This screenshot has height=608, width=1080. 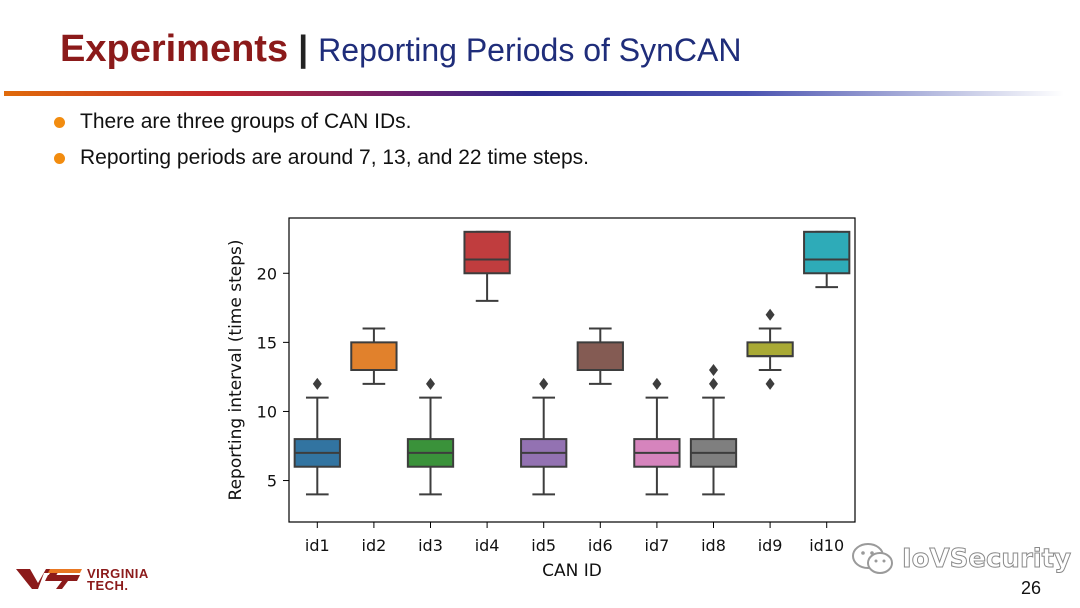 What do you see at coordinates (530, 50) in the screenshot?
I see `title-subtitle: Reporting Periods of SynCAN` at bounding box center [530, 50].